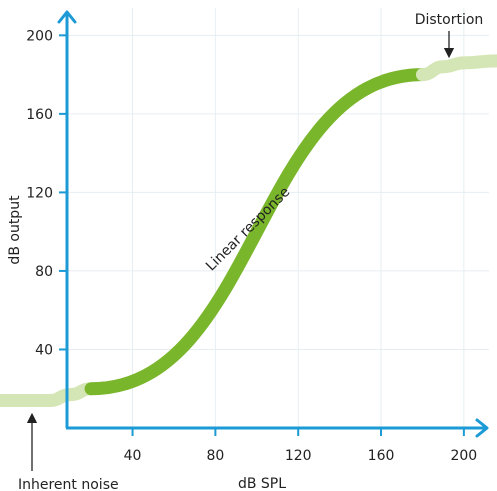 This screenshot has width=497, height=491. Describe the element at coordinates (262, 483) in the screenshot. I see `x-axis-title: dB SPL` at that location.